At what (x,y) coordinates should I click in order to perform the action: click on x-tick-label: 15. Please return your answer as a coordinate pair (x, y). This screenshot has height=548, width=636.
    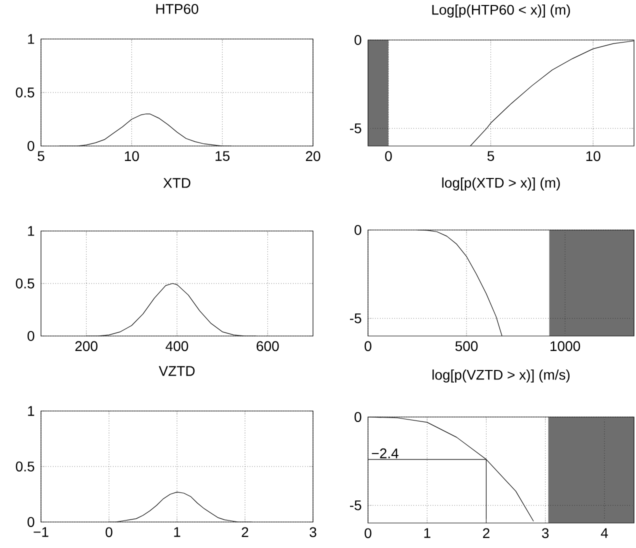
    Looking at the image, I should click on (223, 156).